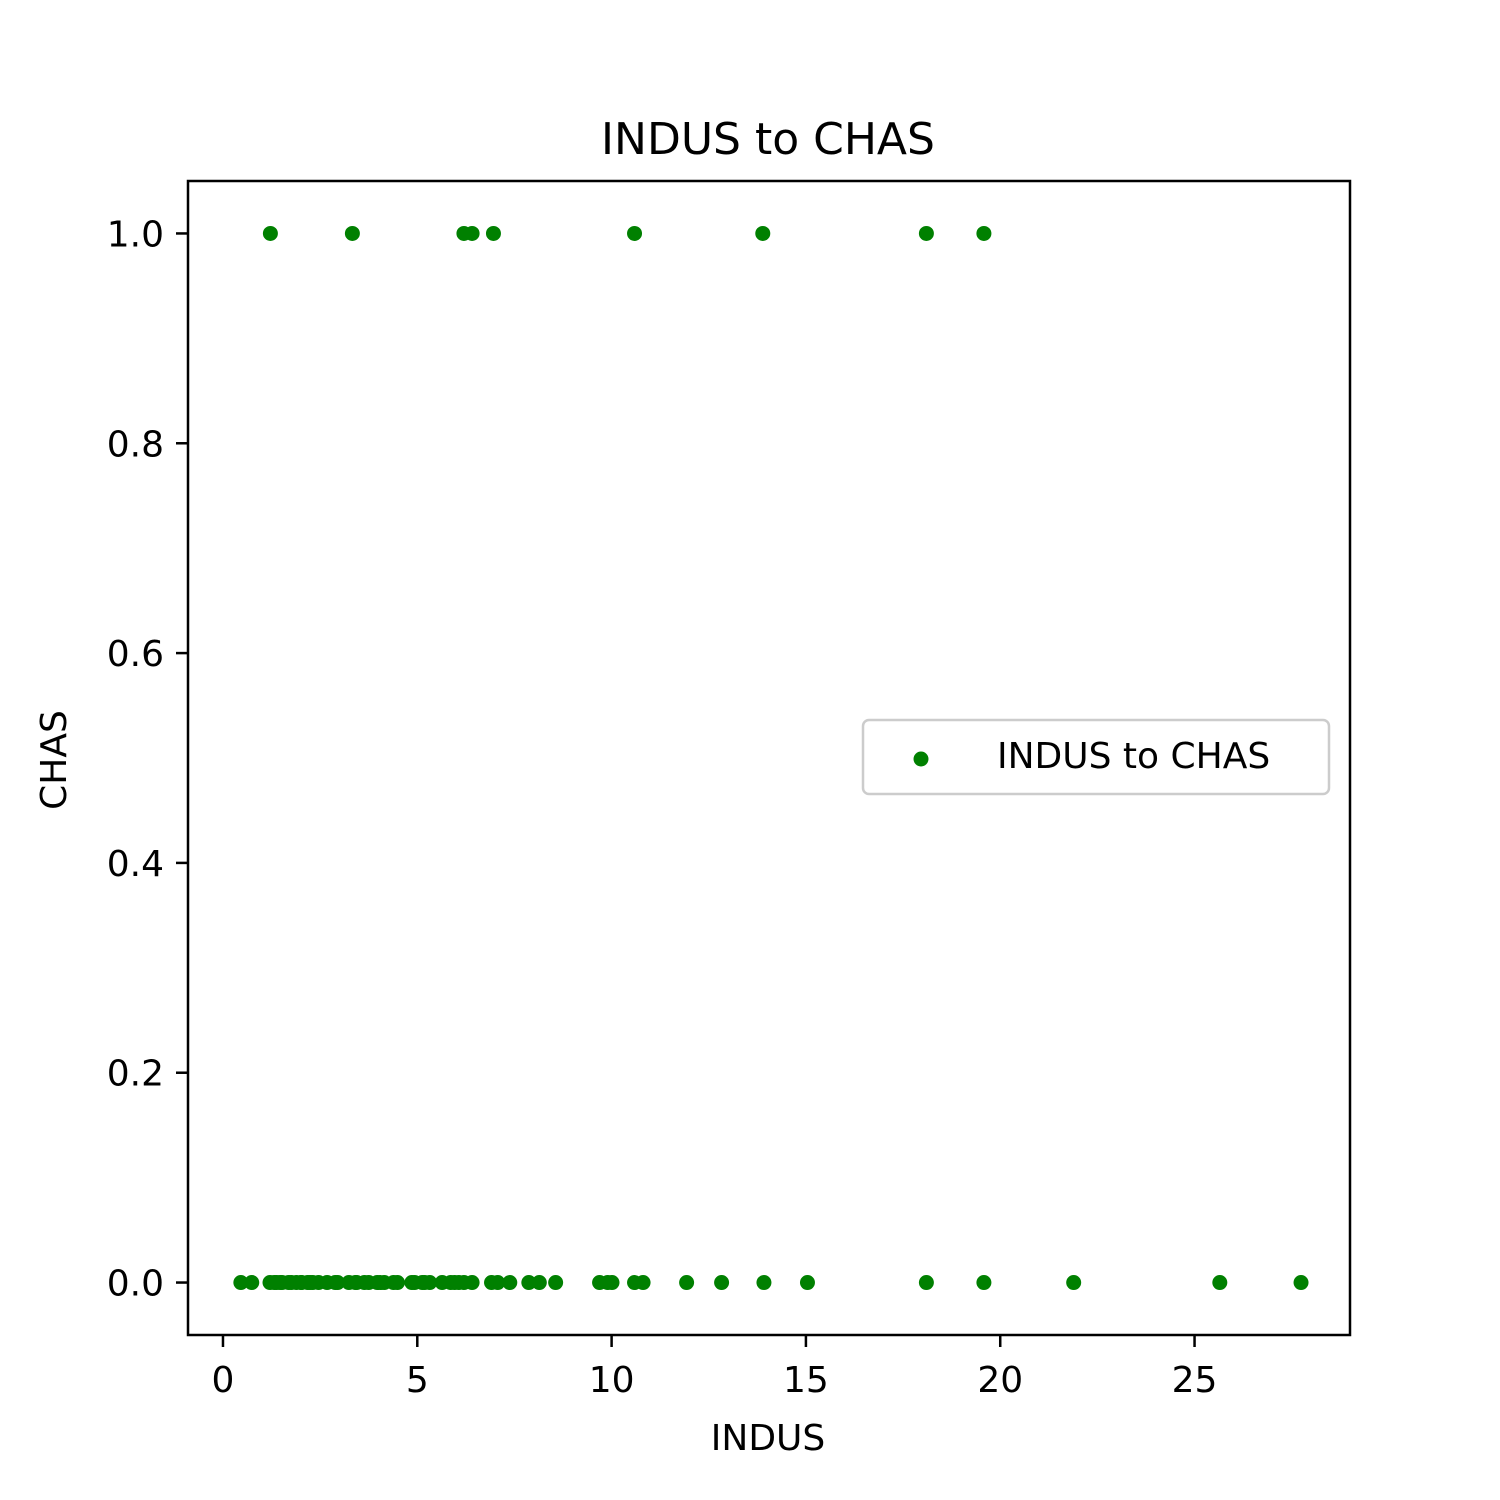 This screenshot has height=1500, width=1500. I want to click on y-tick-label: 0.6, so click(135, 654).